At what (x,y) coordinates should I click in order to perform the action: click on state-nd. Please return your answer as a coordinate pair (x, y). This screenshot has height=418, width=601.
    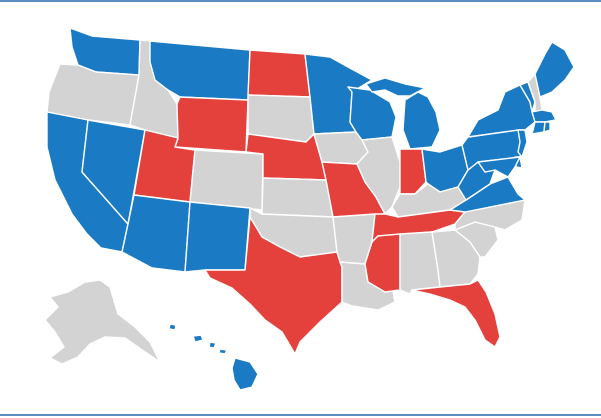
    Looking at the image, I should click on (279, 73).